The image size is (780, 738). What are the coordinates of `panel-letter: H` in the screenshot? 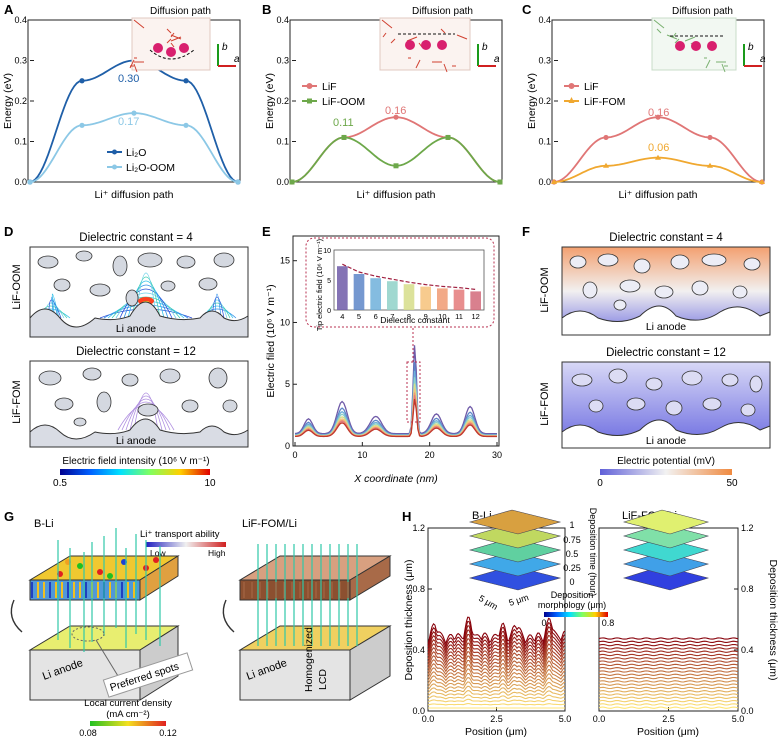 It's located at (406, 516).